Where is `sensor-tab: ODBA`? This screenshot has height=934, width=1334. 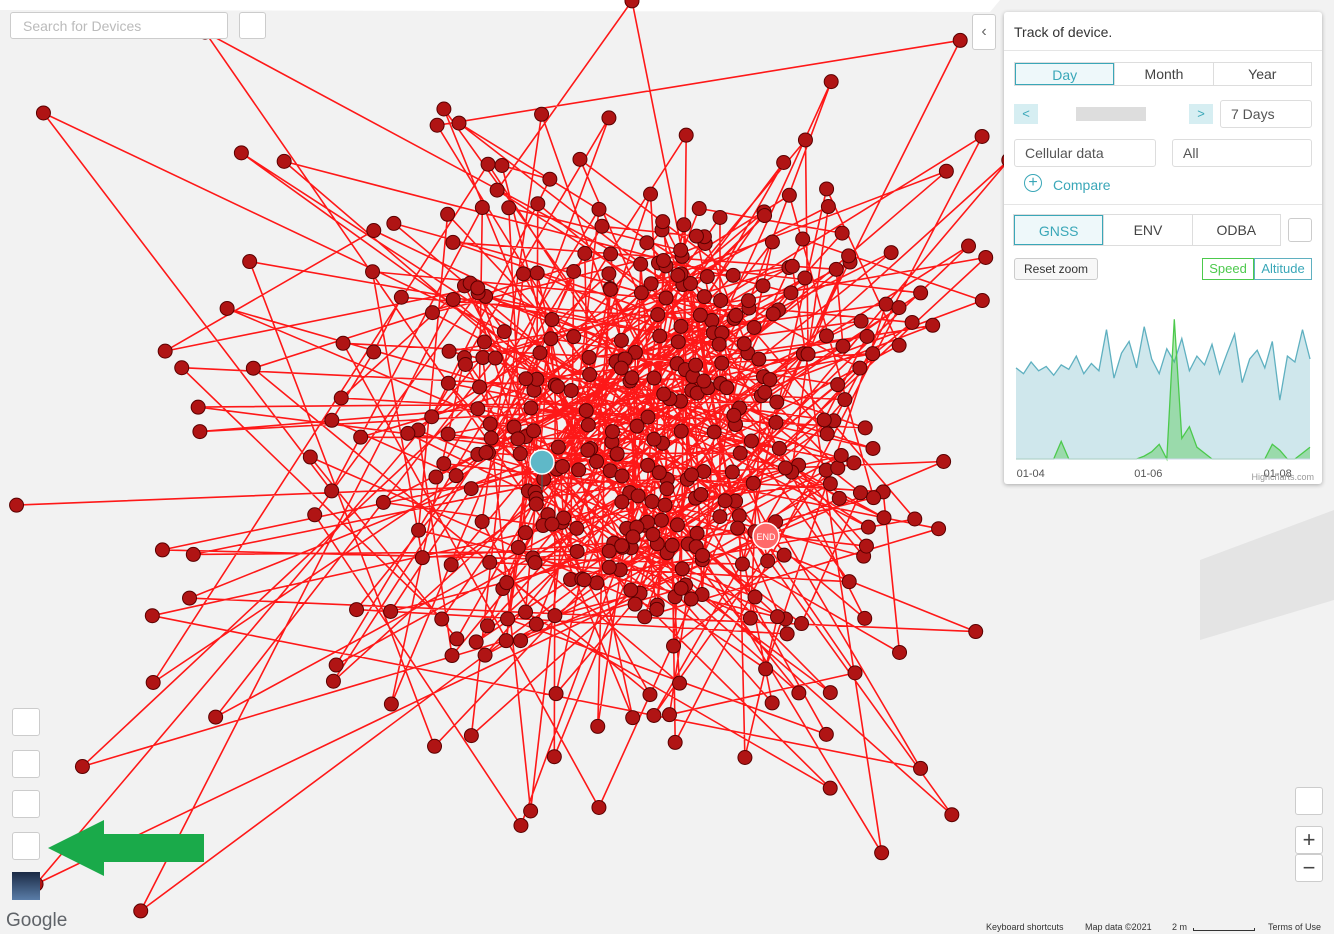
sensor-tab: ODBA is located at coordinates (1235, 230).